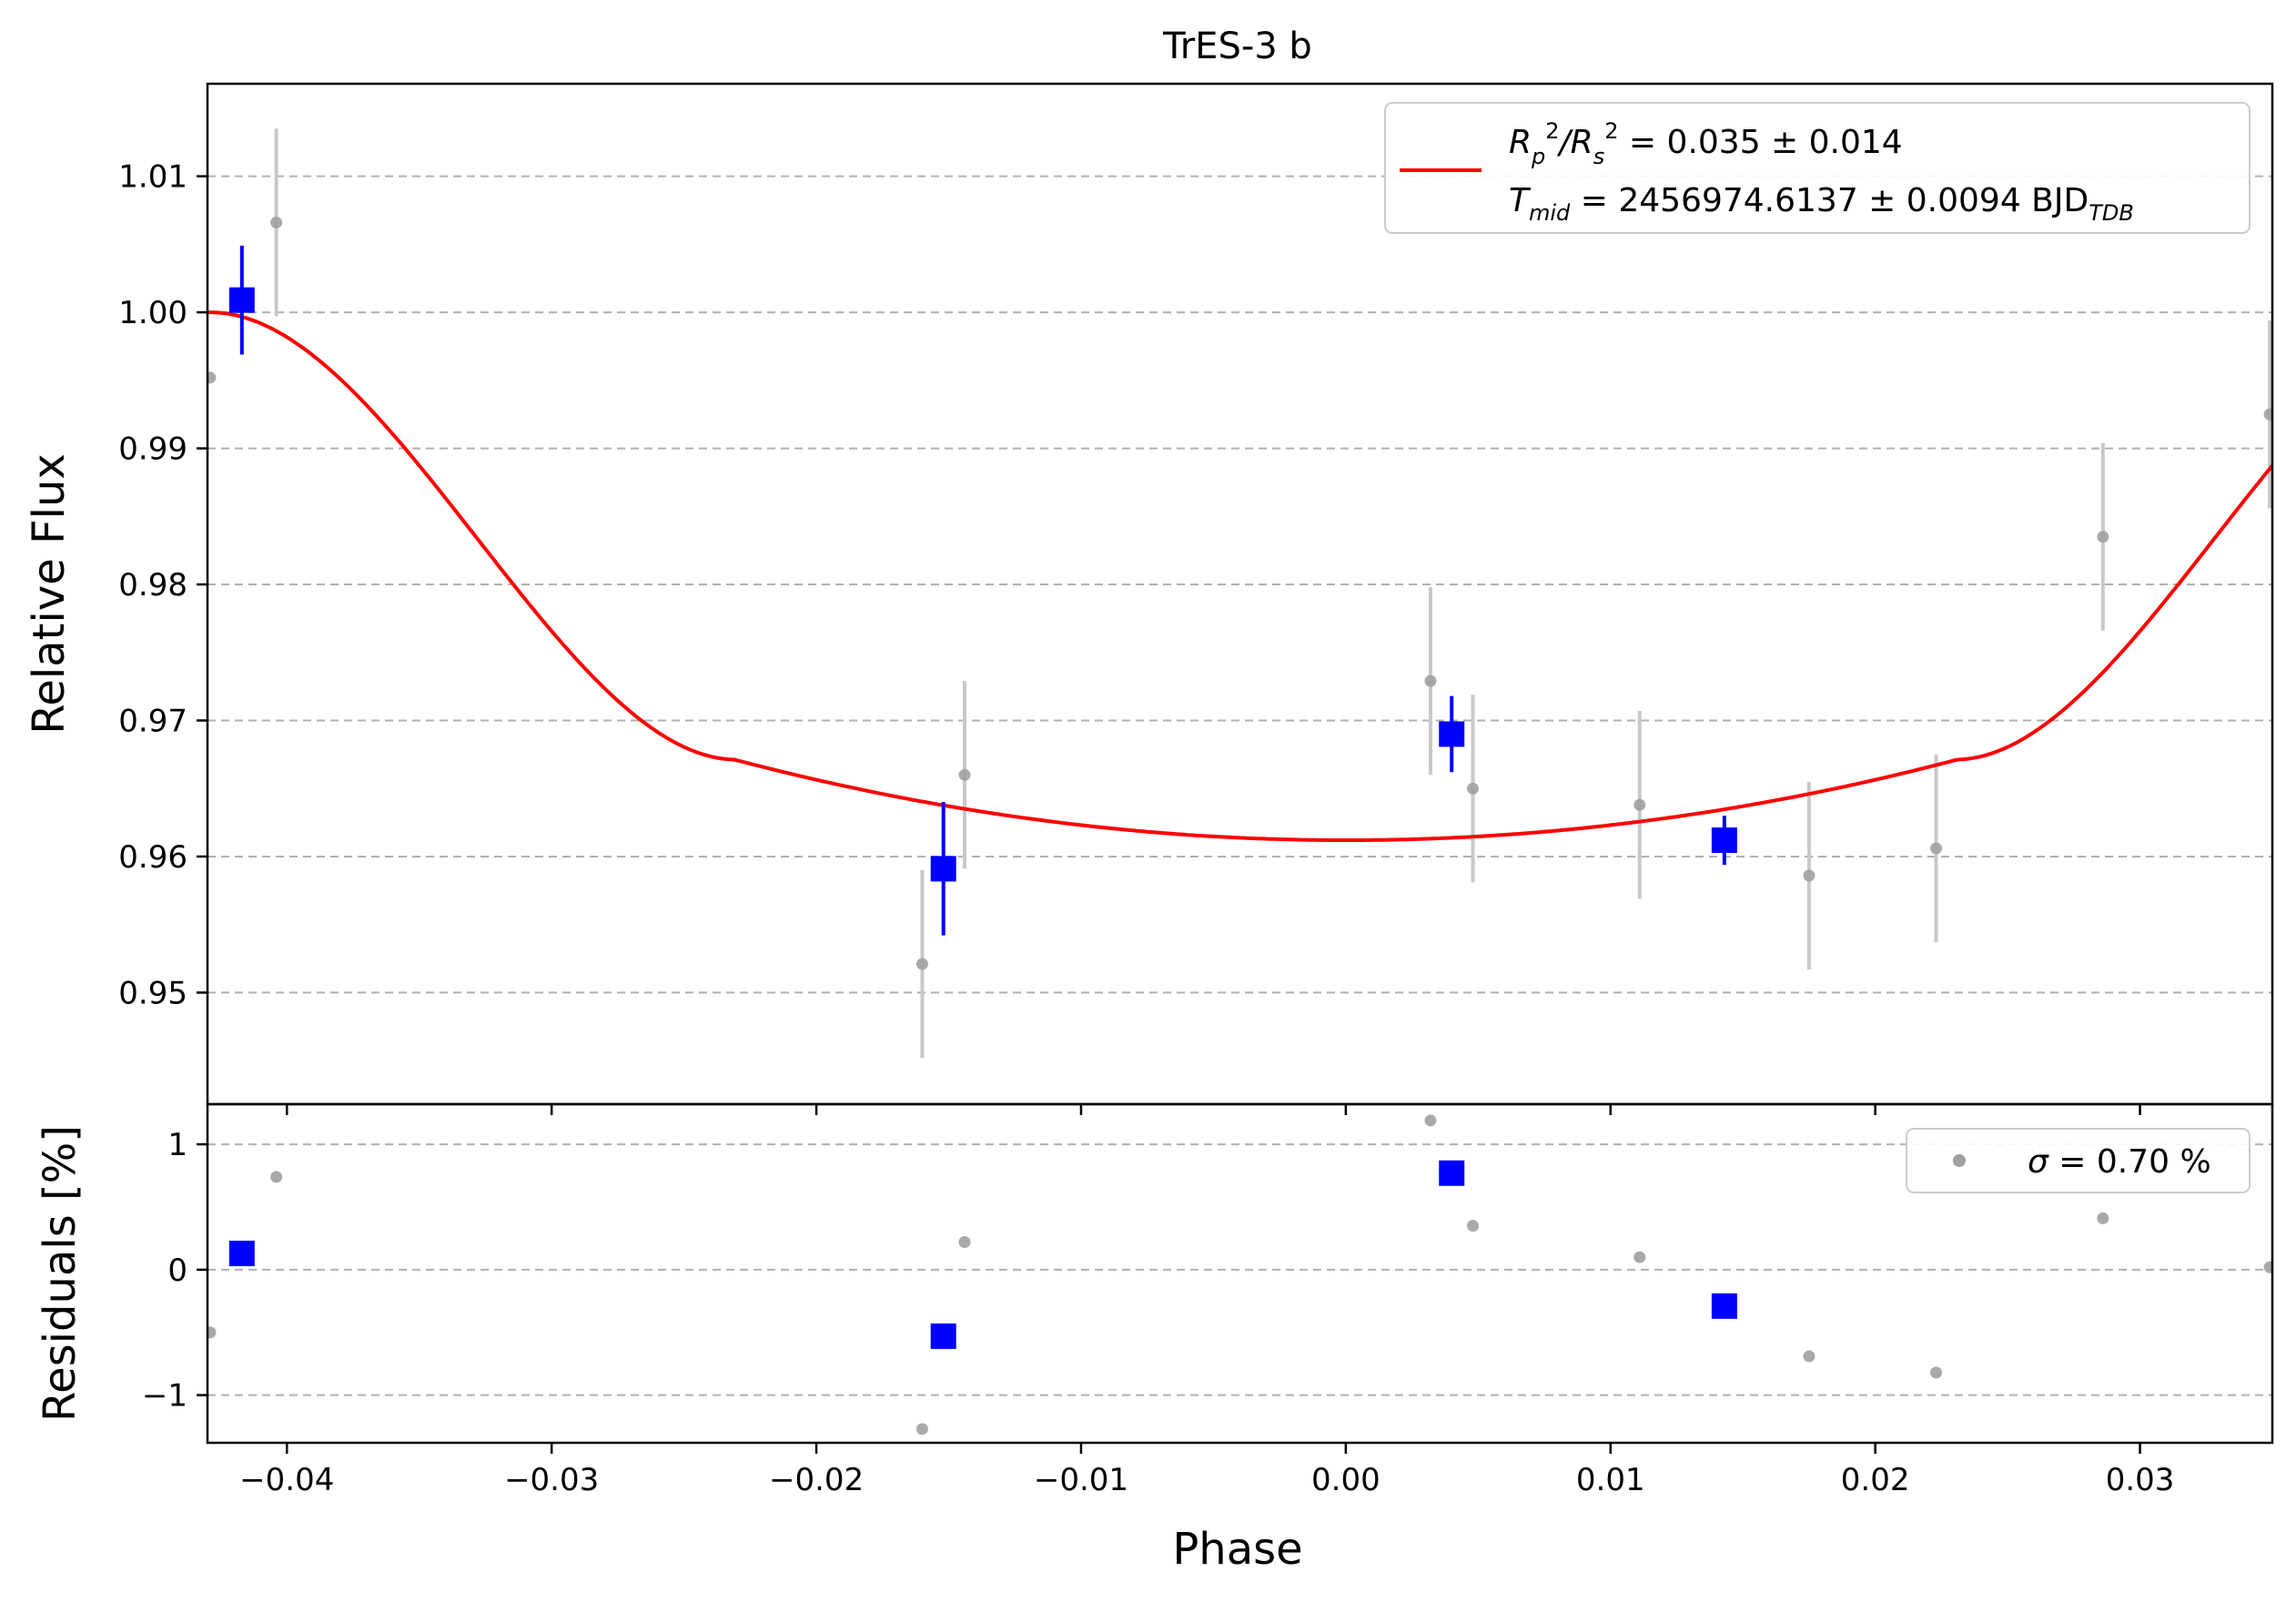 This screenshot has height=1603, width=2296. I want to click on x-tick-label: −0.02, so click(817, 1480).